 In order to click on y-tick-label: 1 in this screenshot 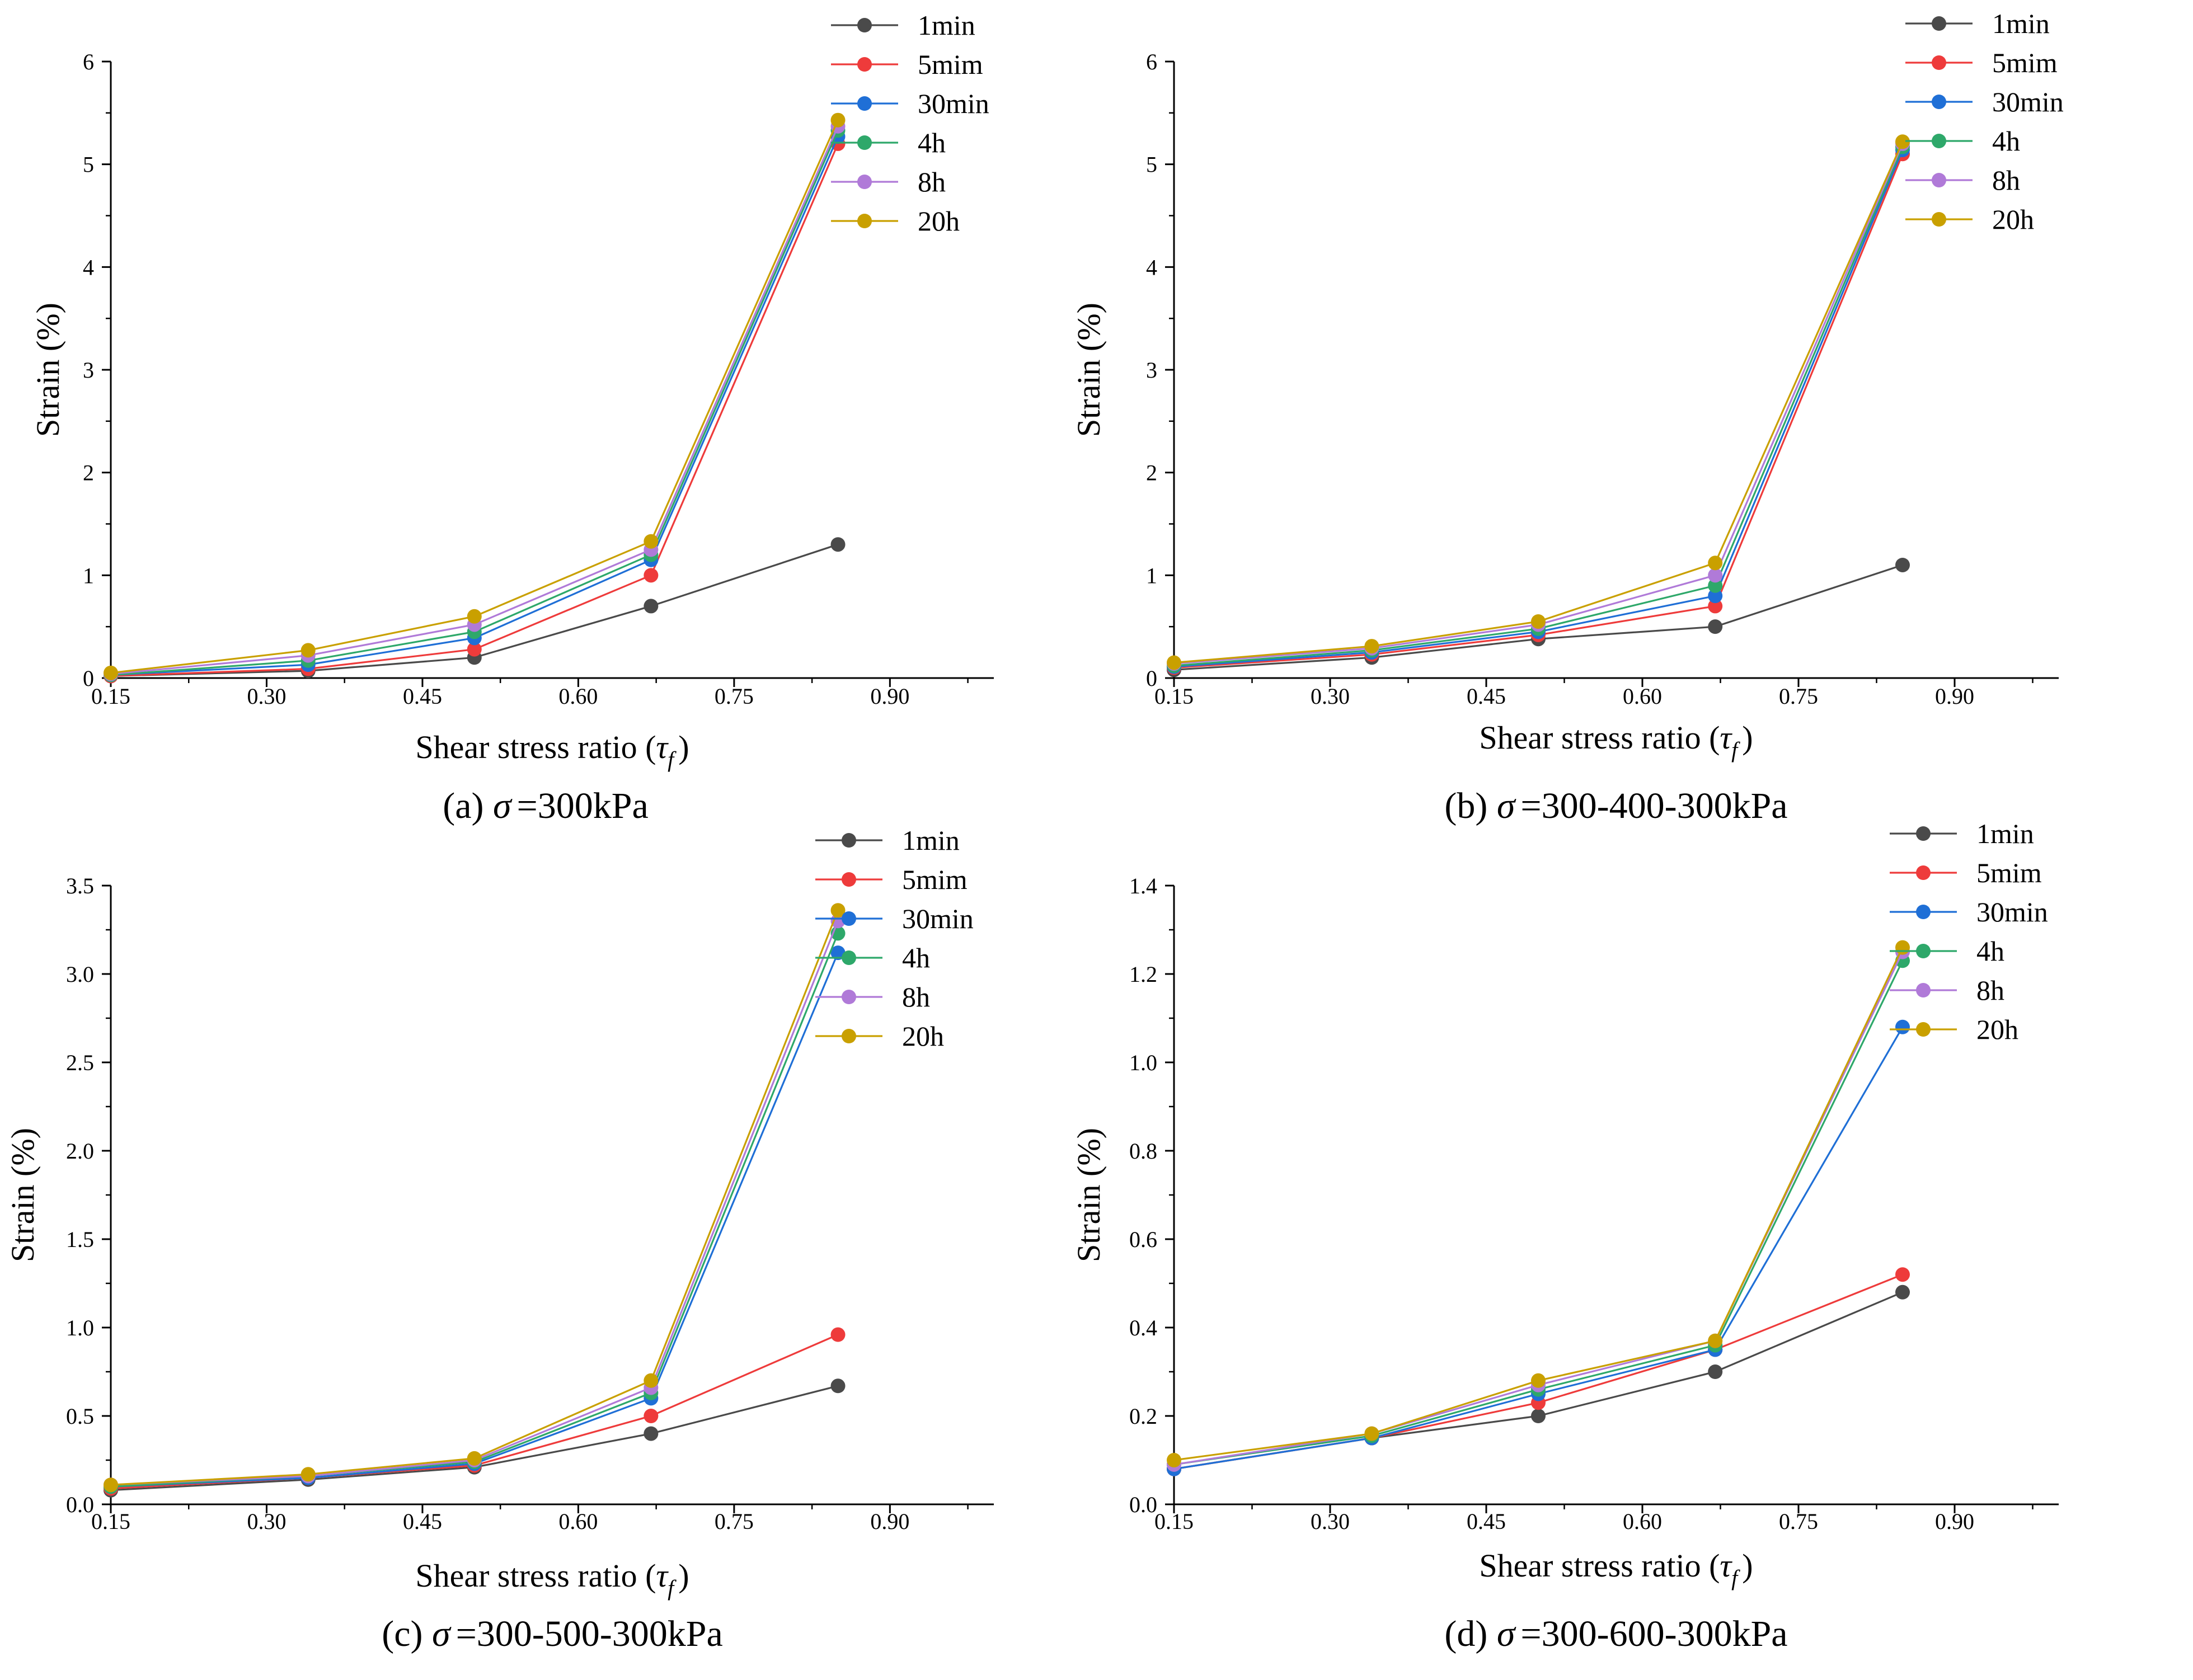, I will do `click(1152, 575)`.